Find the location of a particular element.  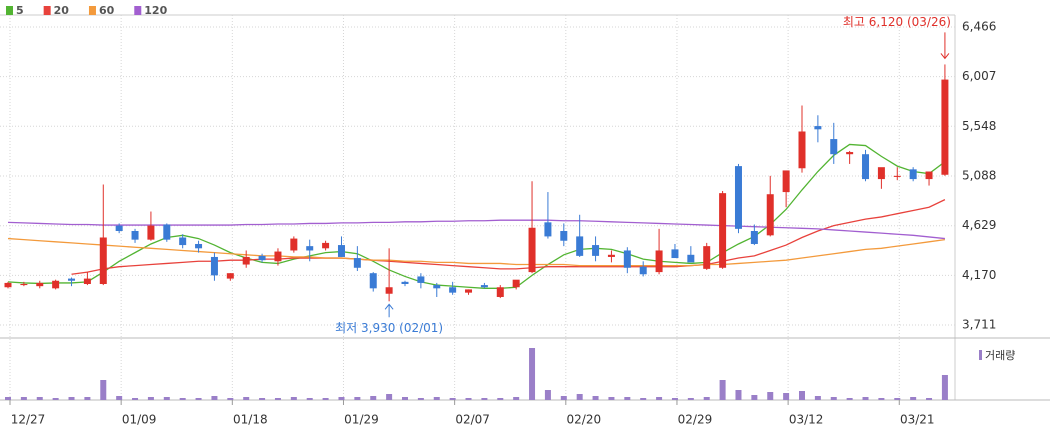

x-tick-label: 01/09 is located at coordinates (139, 420).